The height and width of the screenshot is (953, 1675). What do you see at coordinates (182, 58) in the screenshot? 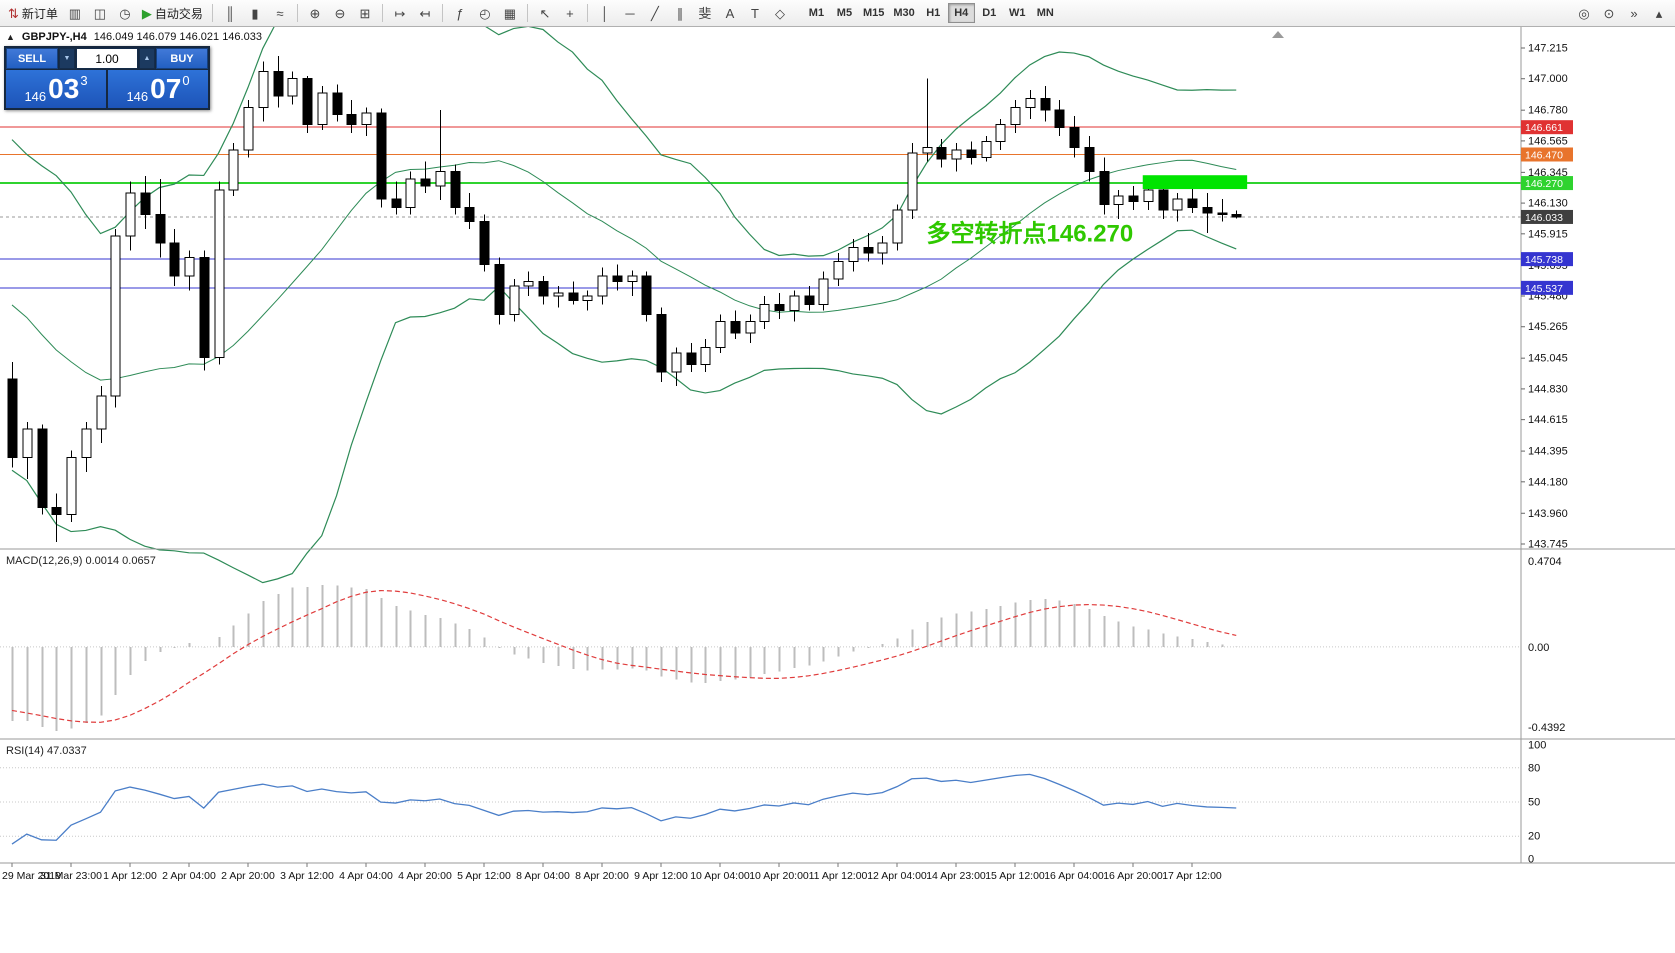
I see `buy-button: BUY` at bounding box center [182, 58].